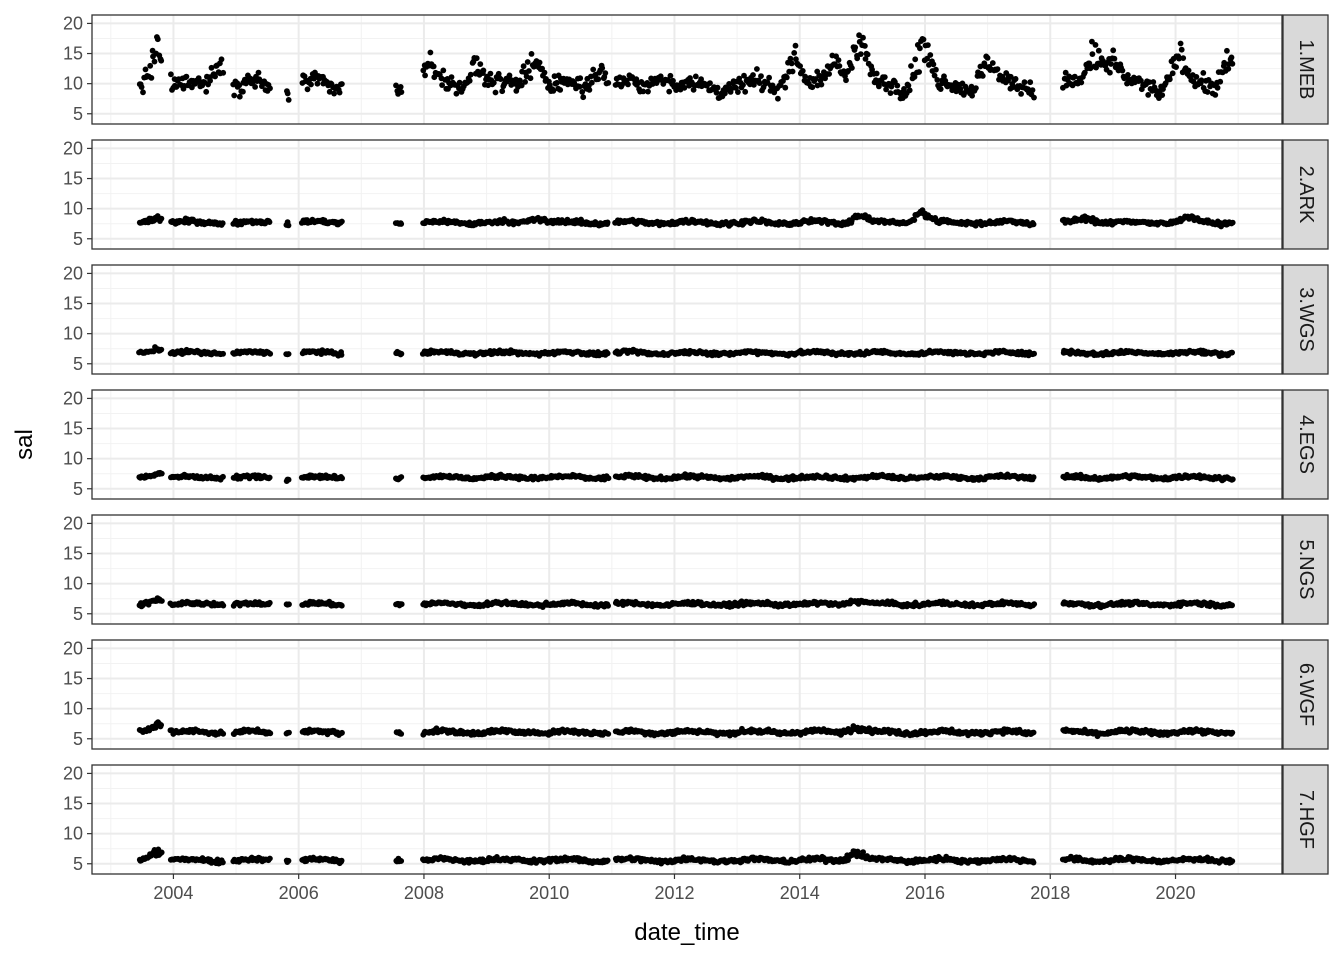  I want to click on facet-strip-label: 3.WGS, so click(1306, 319).